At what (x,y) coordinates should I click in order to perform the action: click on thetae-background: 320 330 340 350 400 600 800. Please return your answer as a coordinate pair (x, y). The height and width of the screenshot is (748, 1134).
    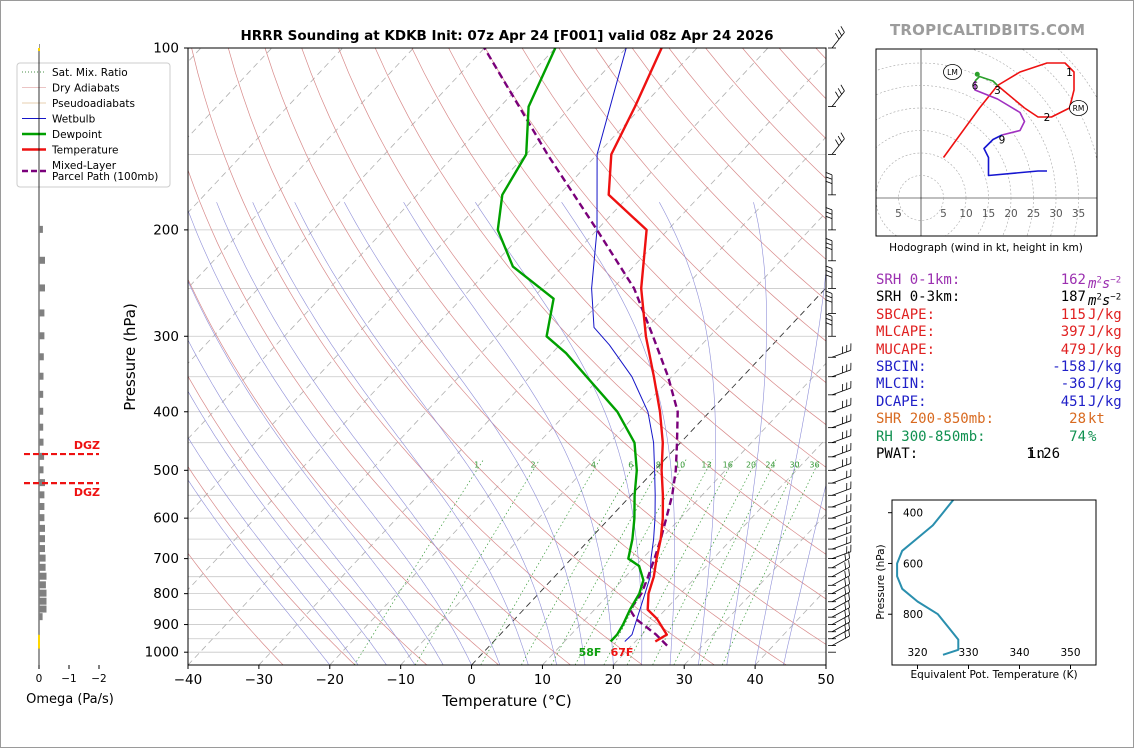
    Looking at the image, I should click on (984, 588).